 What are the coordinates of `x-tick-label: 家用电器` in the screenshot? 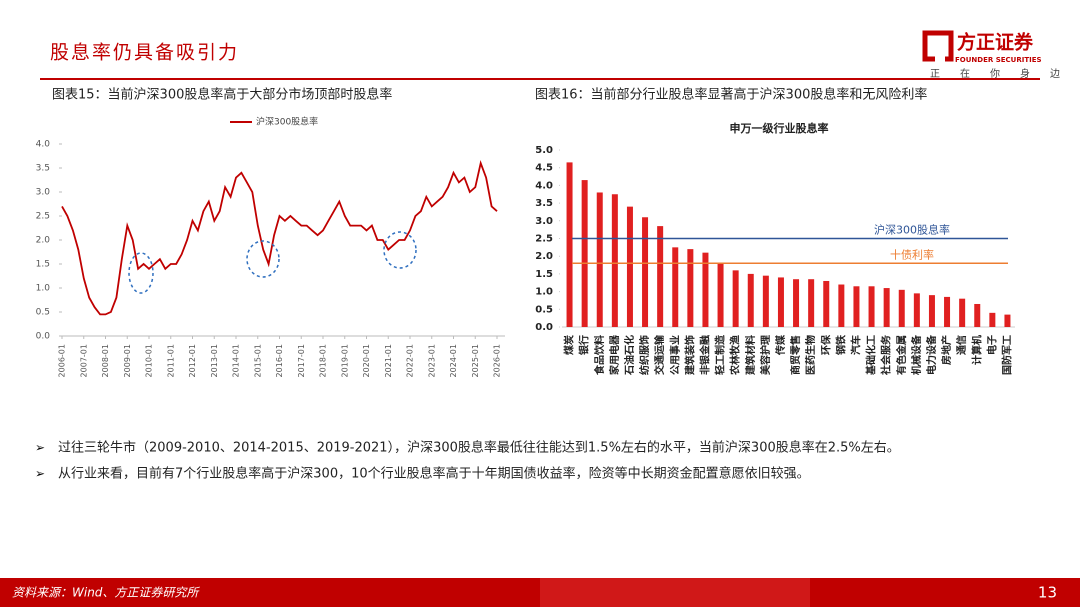 It's located at (614, 354).